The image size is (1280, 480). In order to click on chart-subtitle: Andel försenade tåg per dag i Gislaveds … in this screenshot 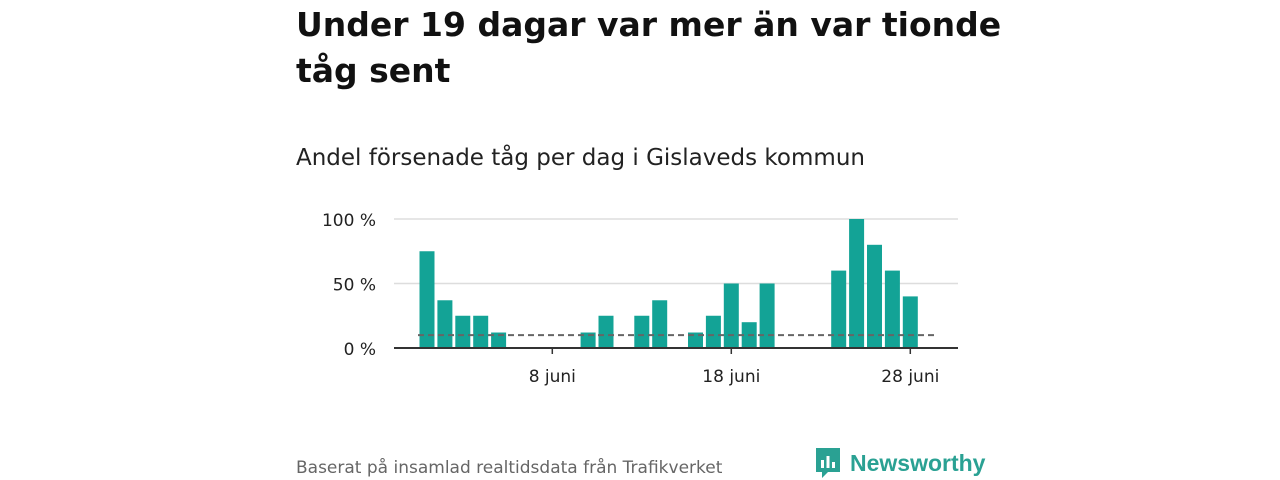, I will do `click(580, 158)`.